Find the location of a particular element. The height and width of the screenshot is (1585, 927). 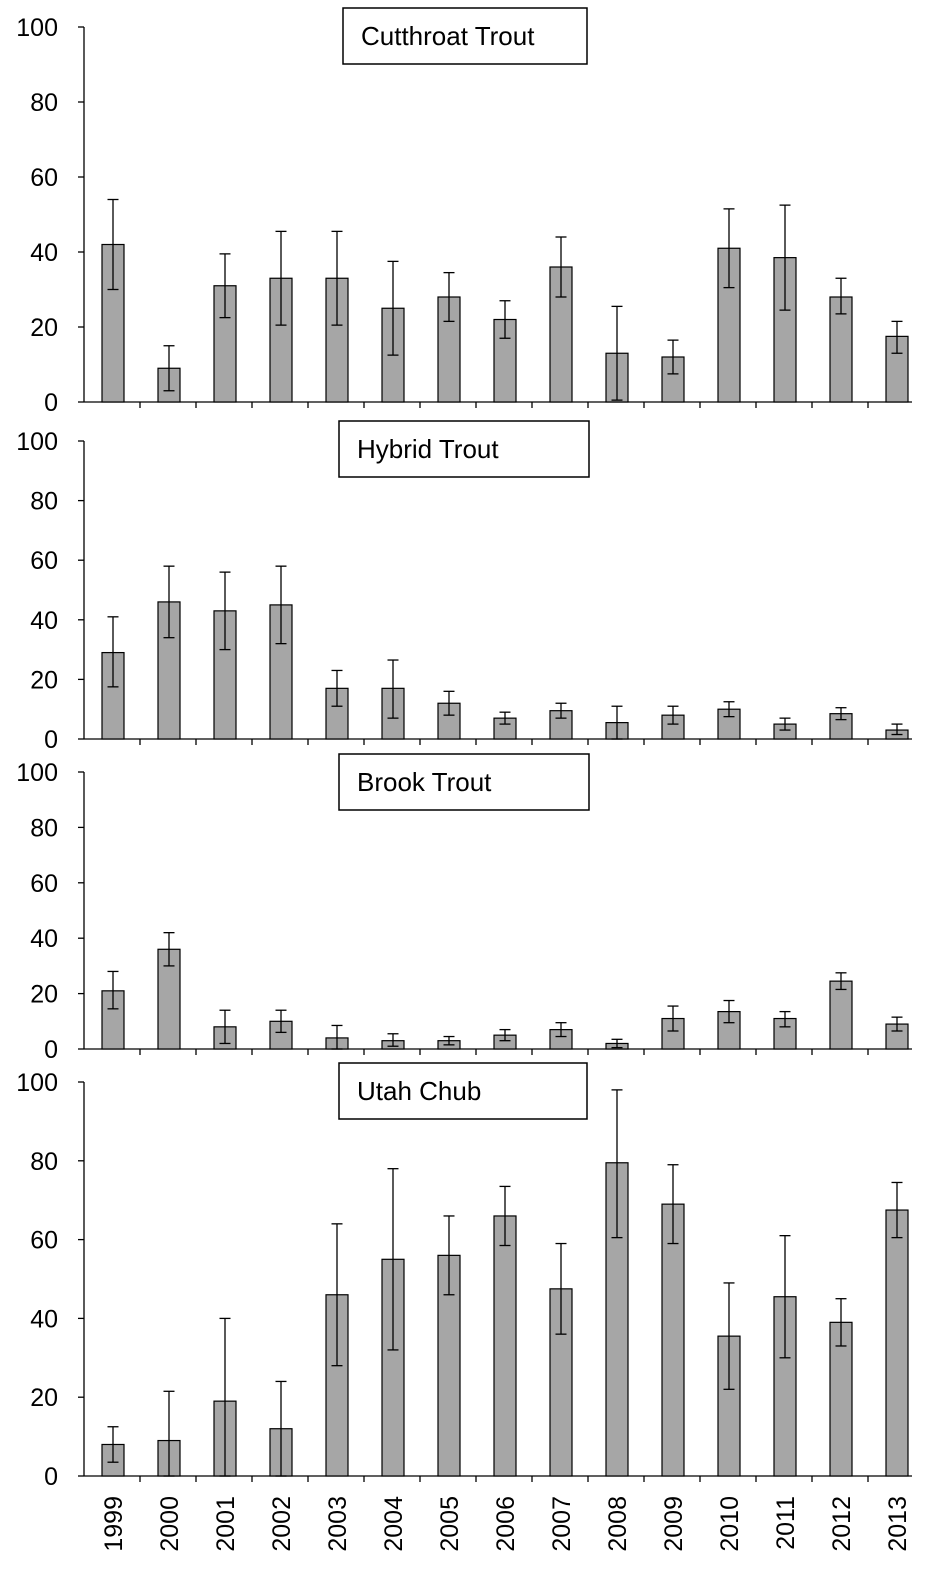

chart-title: Hybrid Trout is located at coordinates (428, 449).